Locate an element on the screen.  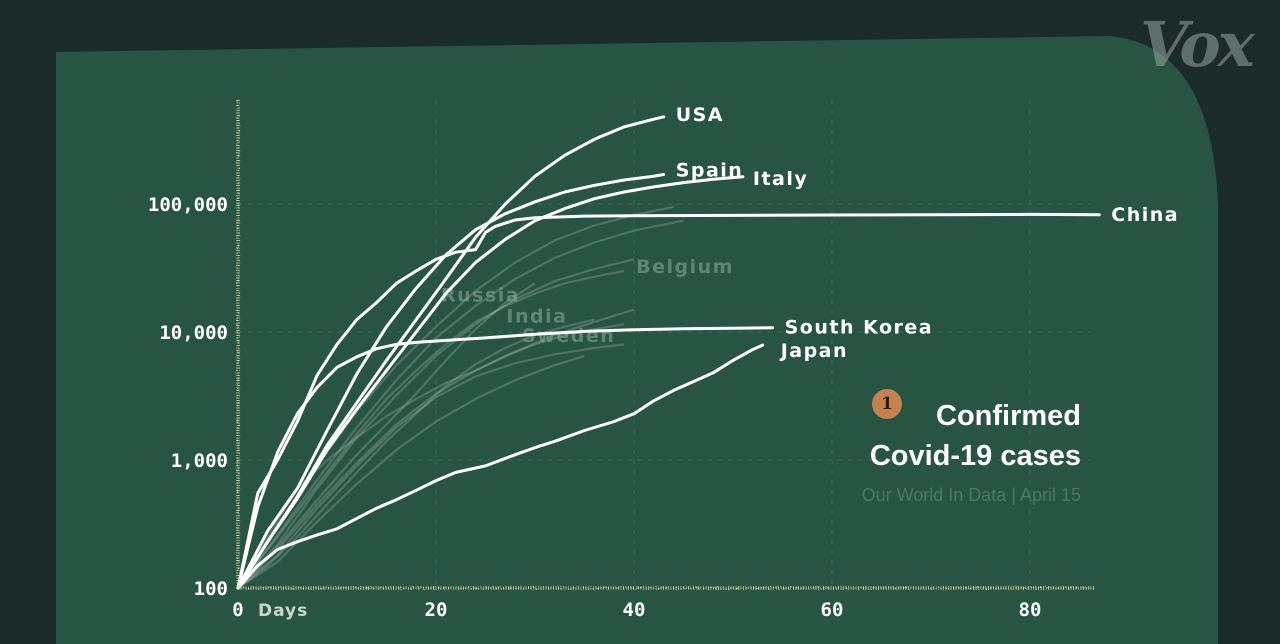
series-label-spain: Spain is located at coordinates (710, 171).